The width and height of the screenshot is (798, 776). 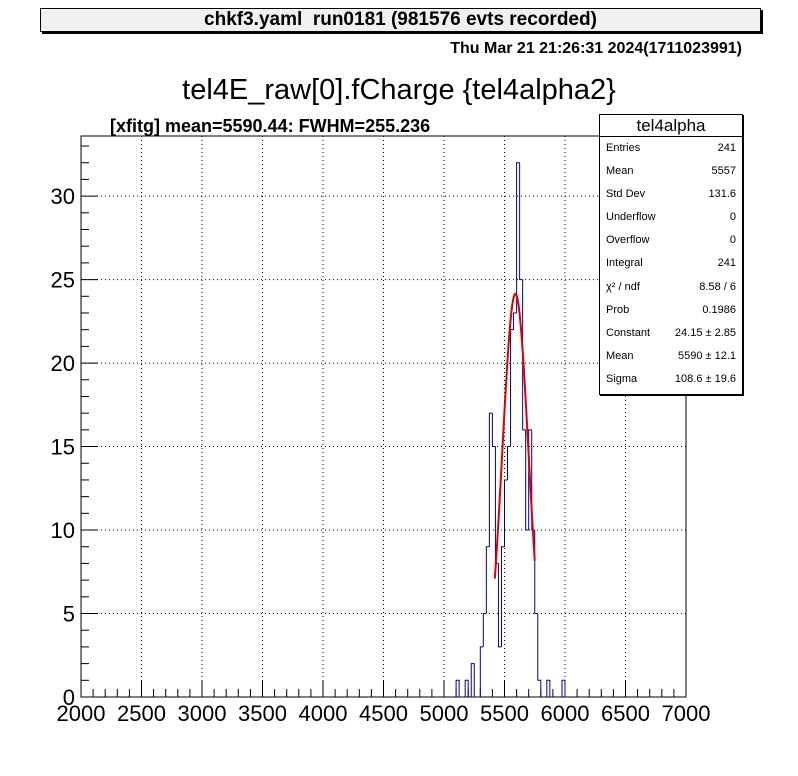 I want to click on stat-row-mean: Mean 5557, so click(x=671, y=171).